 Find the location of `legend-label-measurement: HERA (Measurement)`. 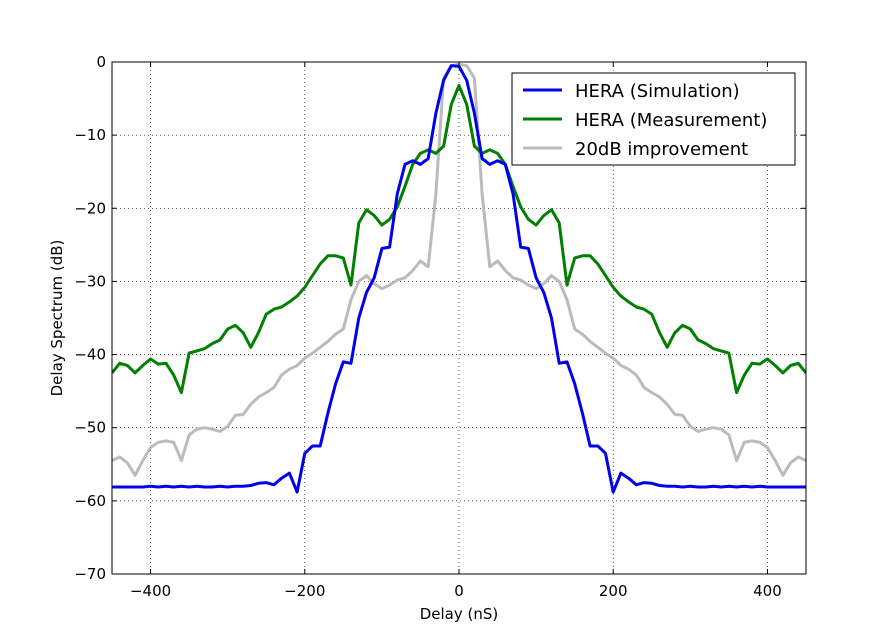

legend-label-measurement: HERA (Measurement) is located at coordinates (671, 120).